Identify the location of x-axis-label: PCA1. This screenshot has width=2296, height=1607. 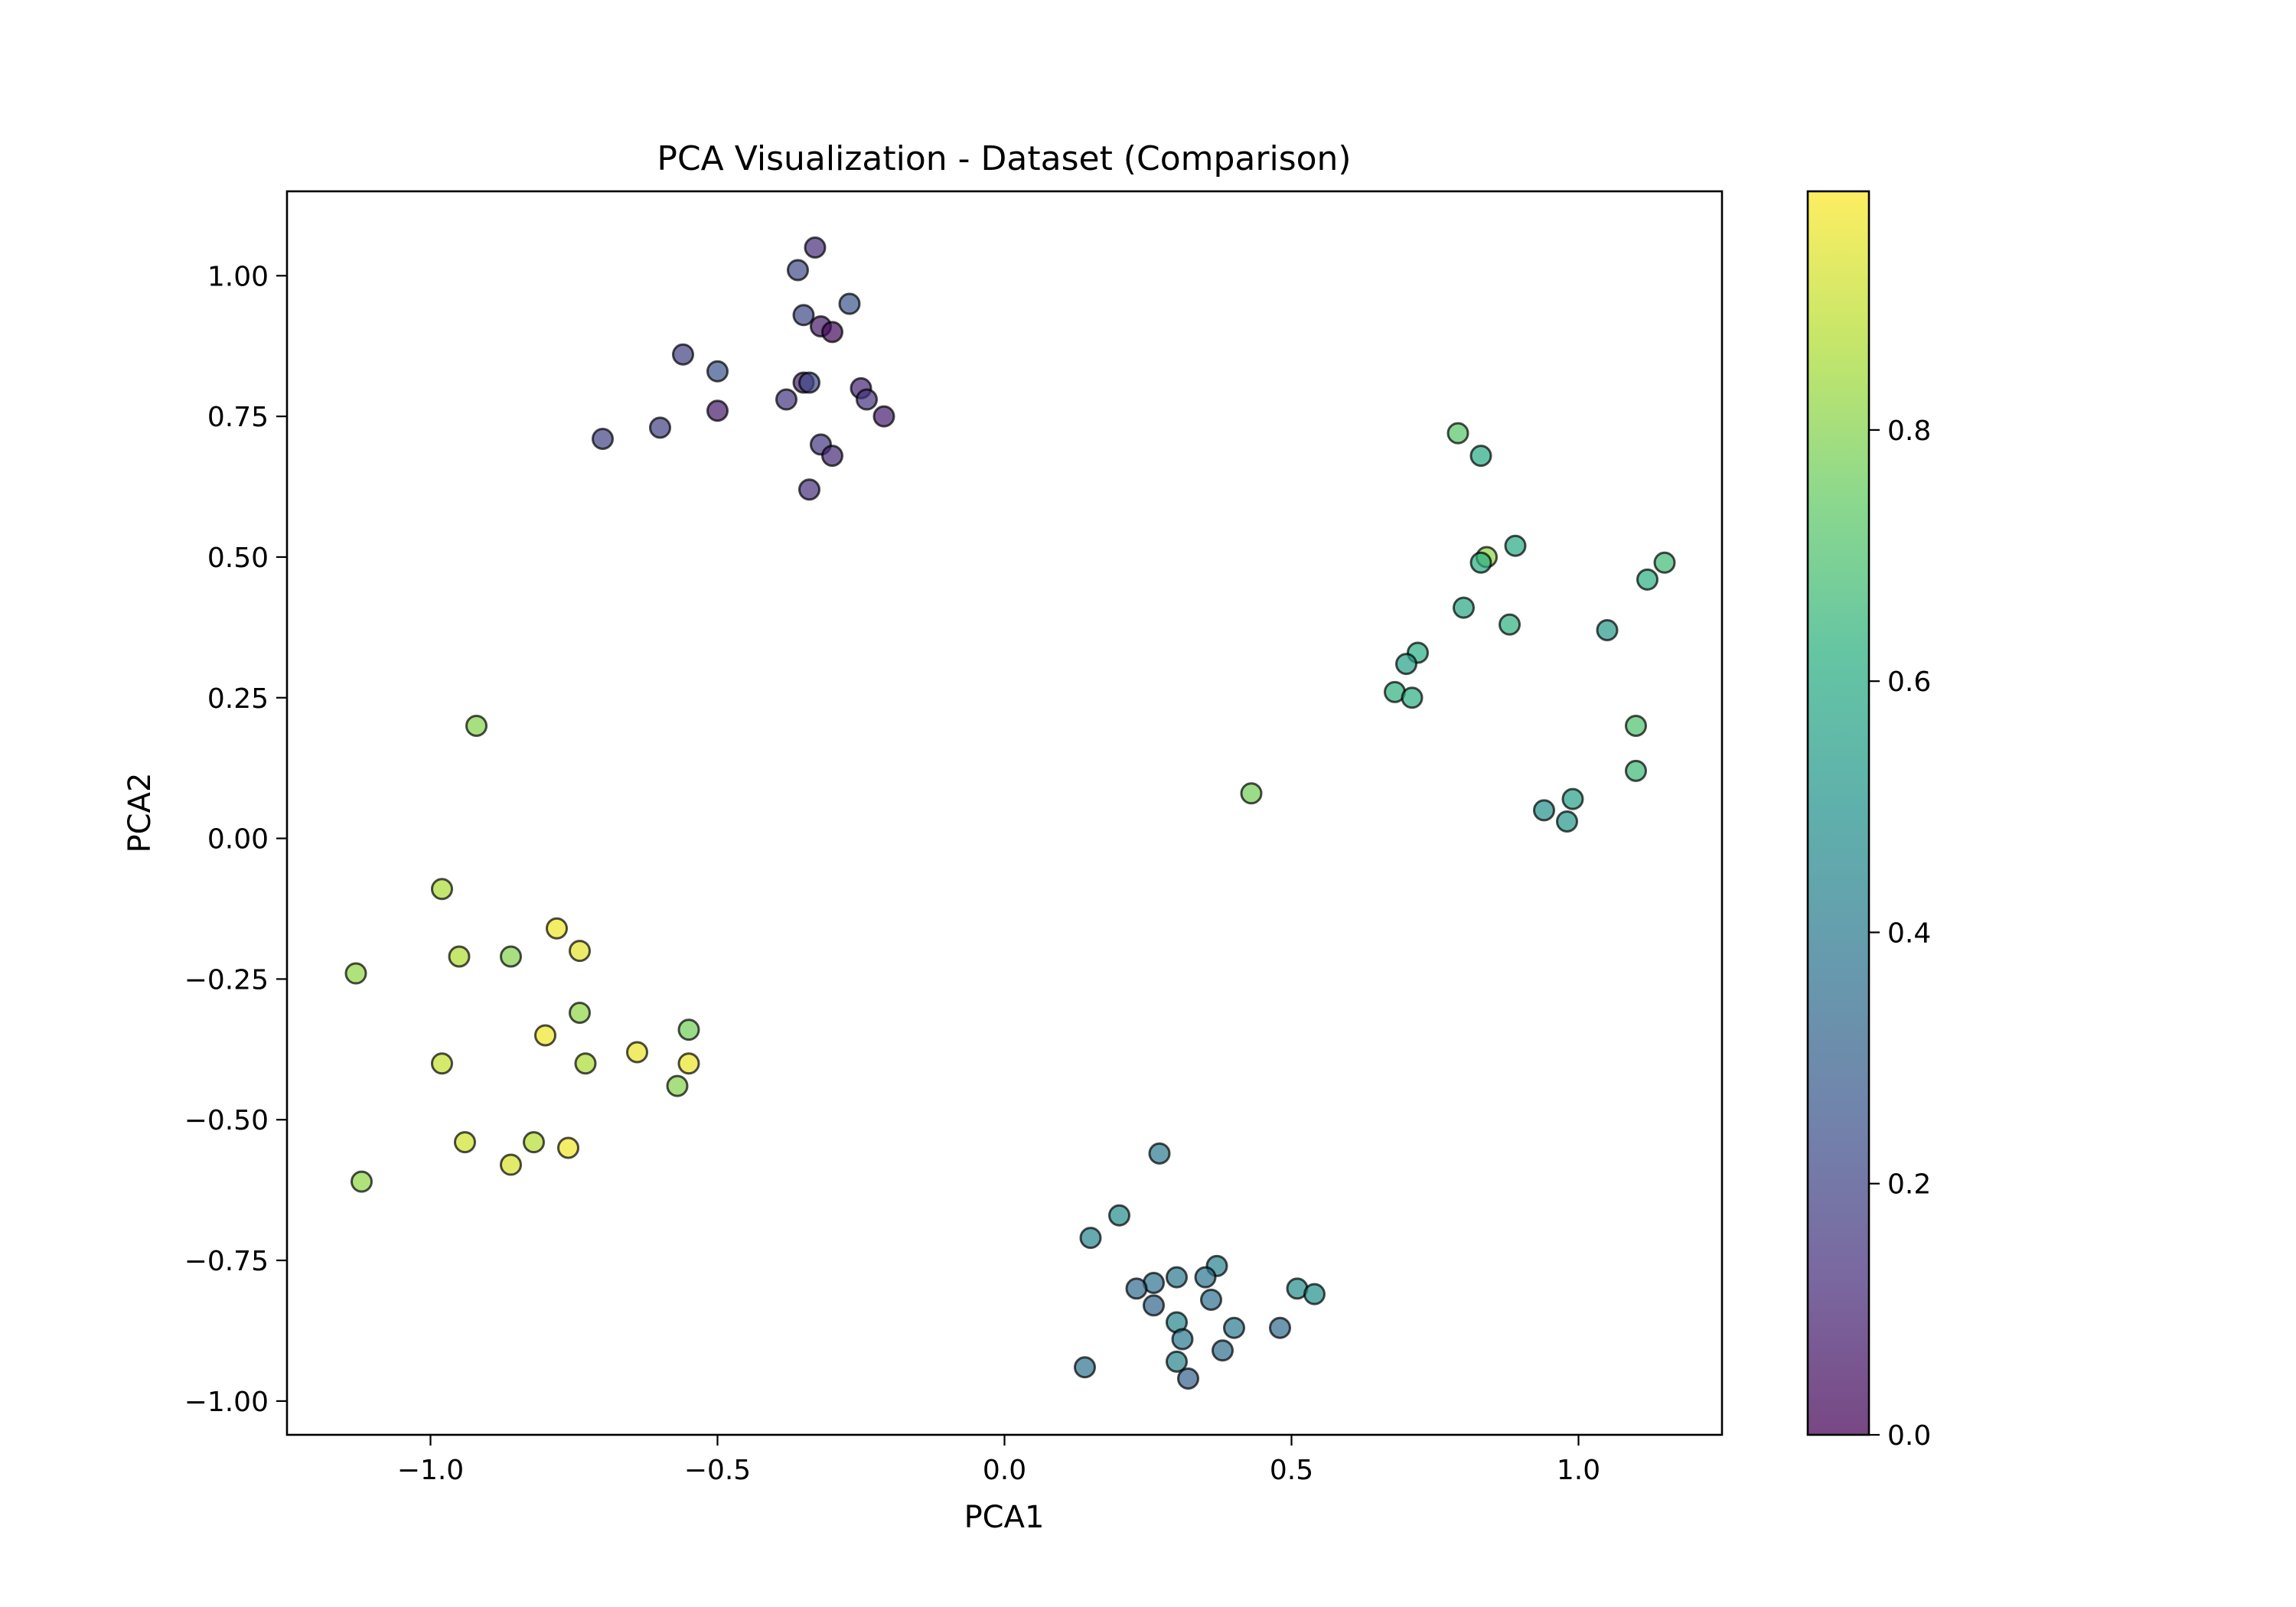
(1004, 1517).